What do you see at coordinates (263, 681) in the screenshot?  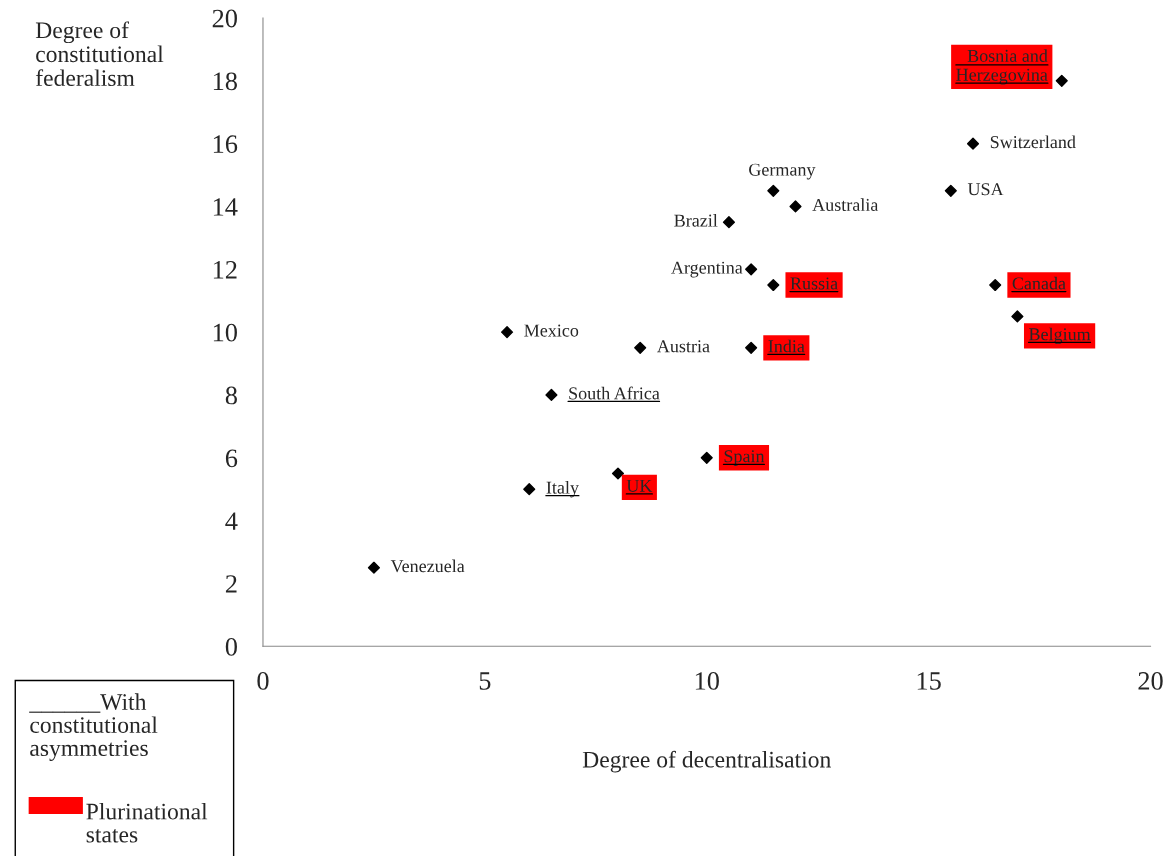 I see `x-tick-label: 0` at bounding box center [263, 681].